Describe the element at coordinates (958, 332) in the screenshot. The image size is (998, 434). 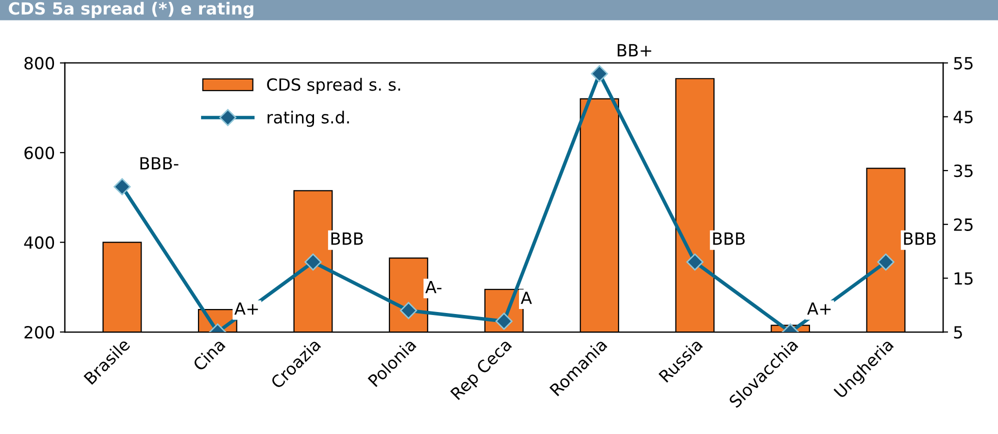
I see `y2-tick-label: 5` at that location.